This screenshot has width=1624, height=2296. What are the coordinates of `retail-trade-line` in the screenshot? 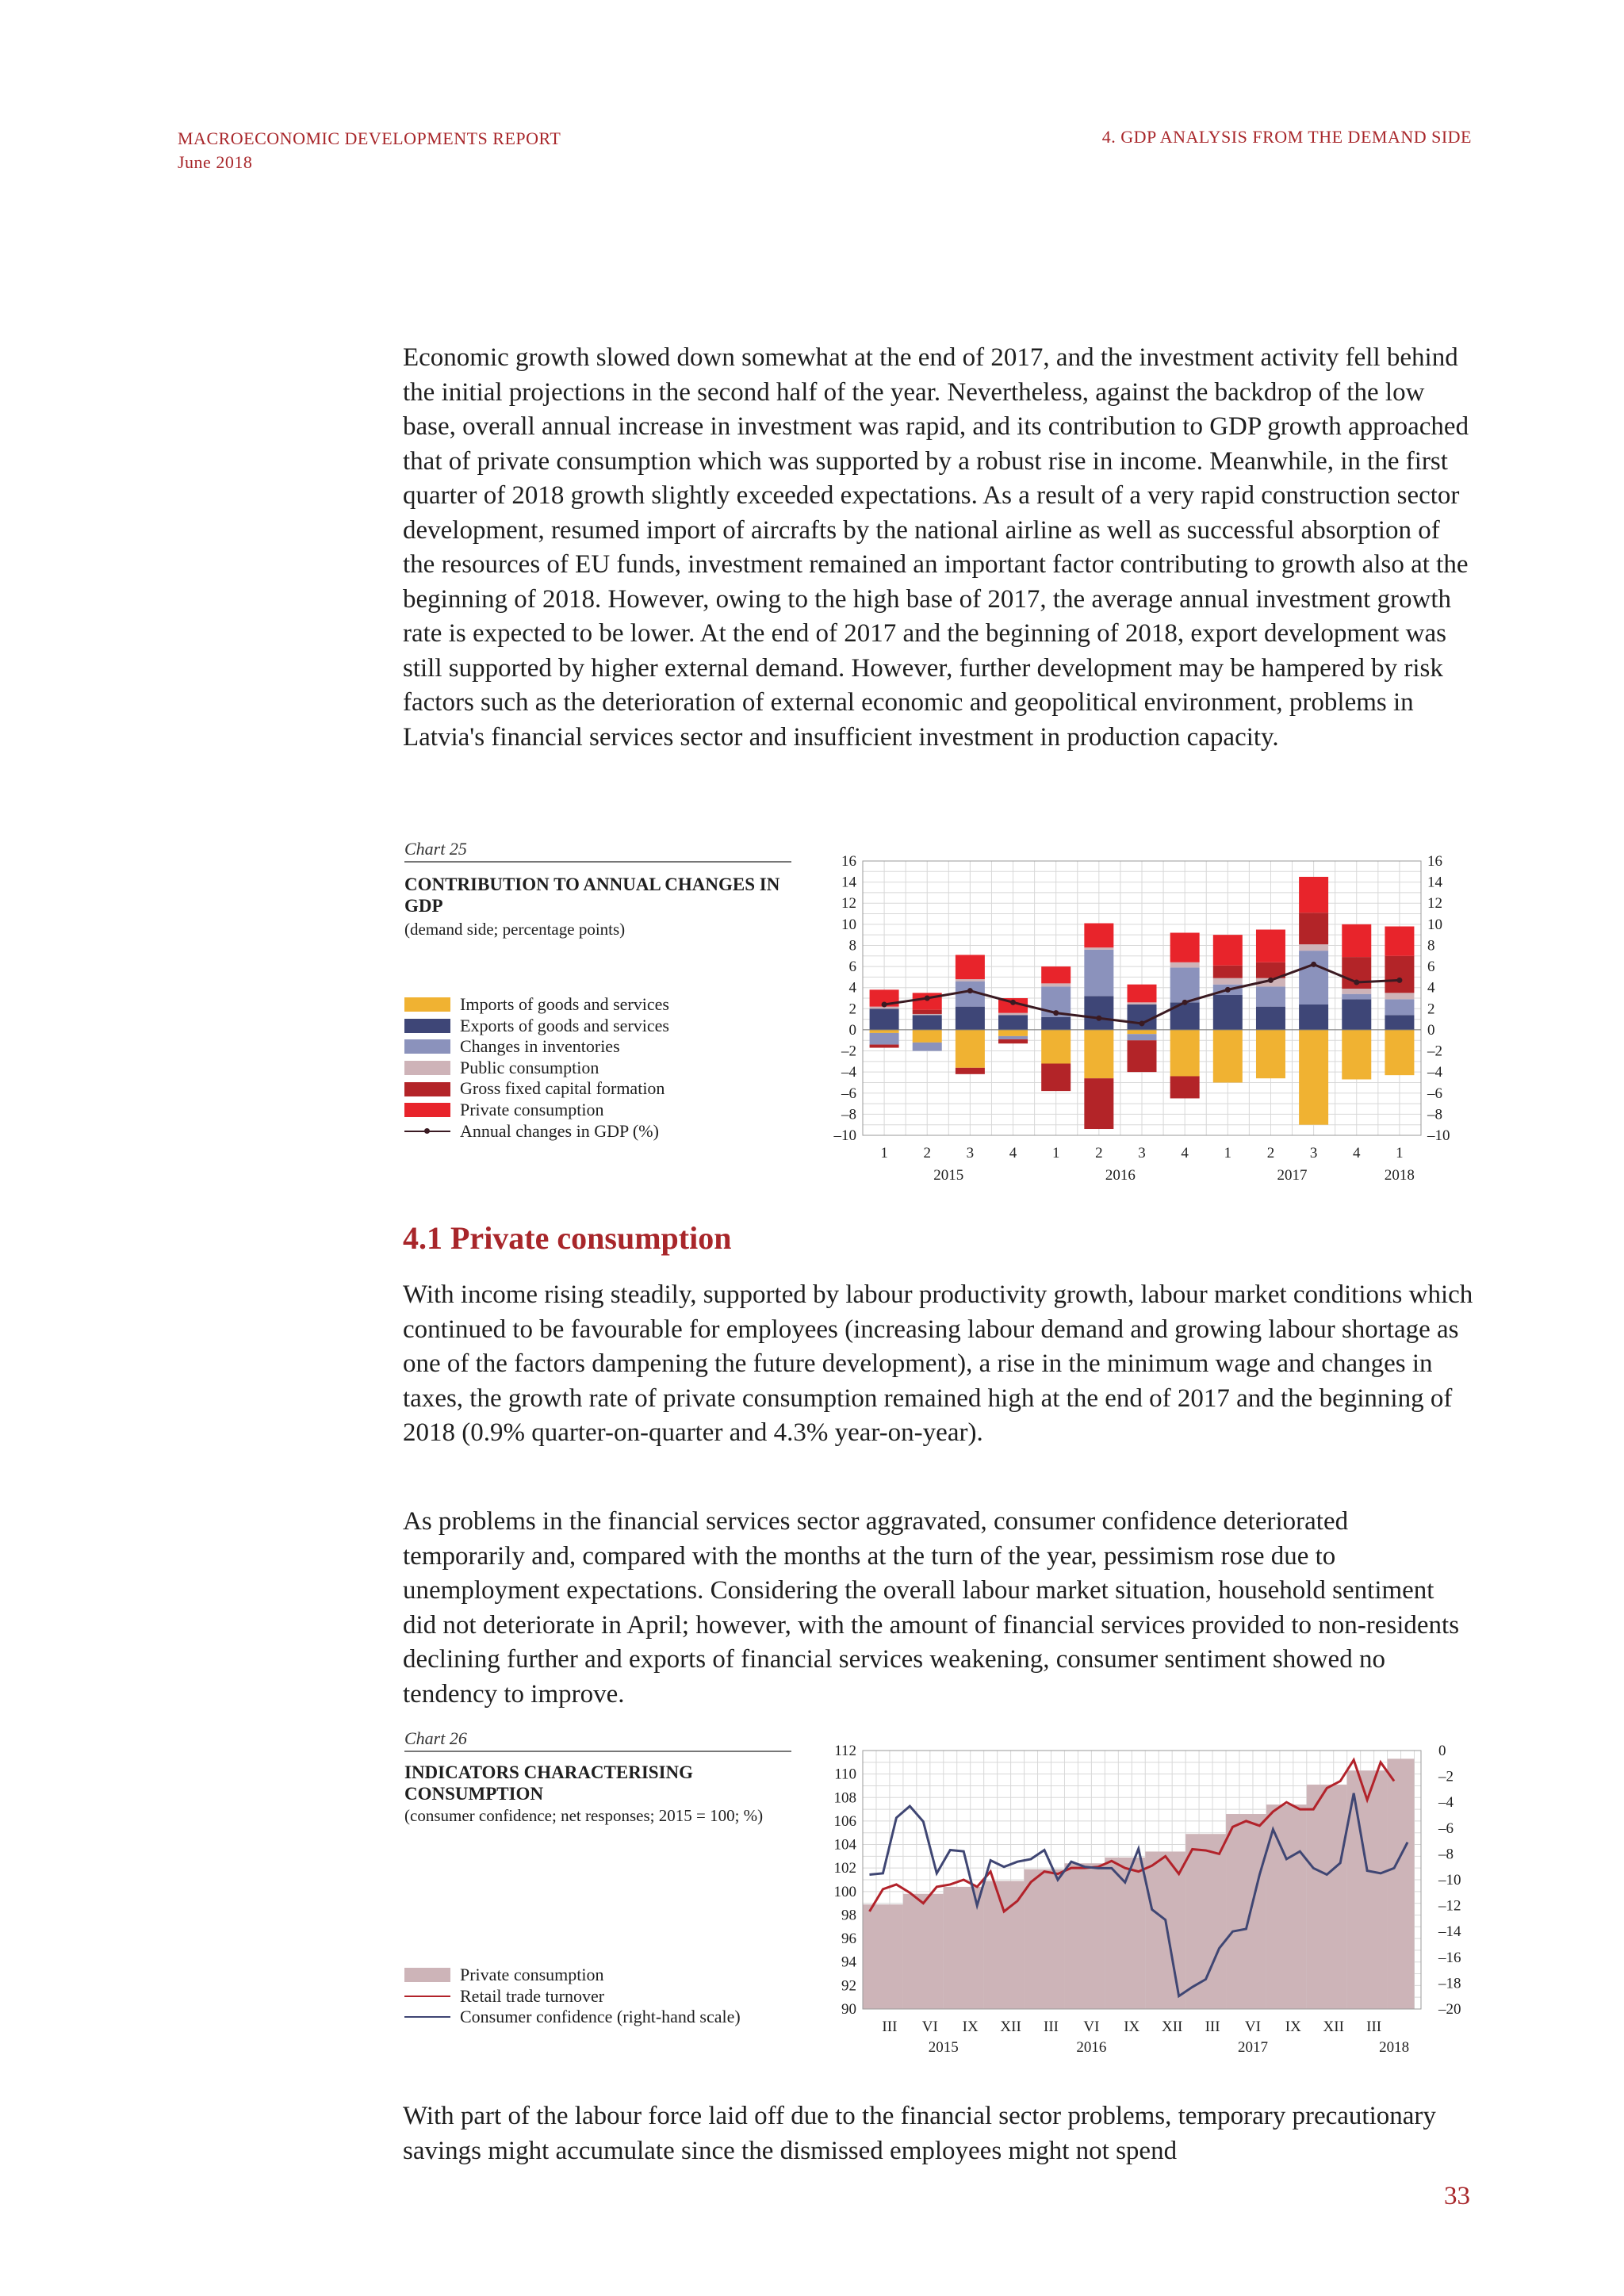 It's located at (1132, 1835).